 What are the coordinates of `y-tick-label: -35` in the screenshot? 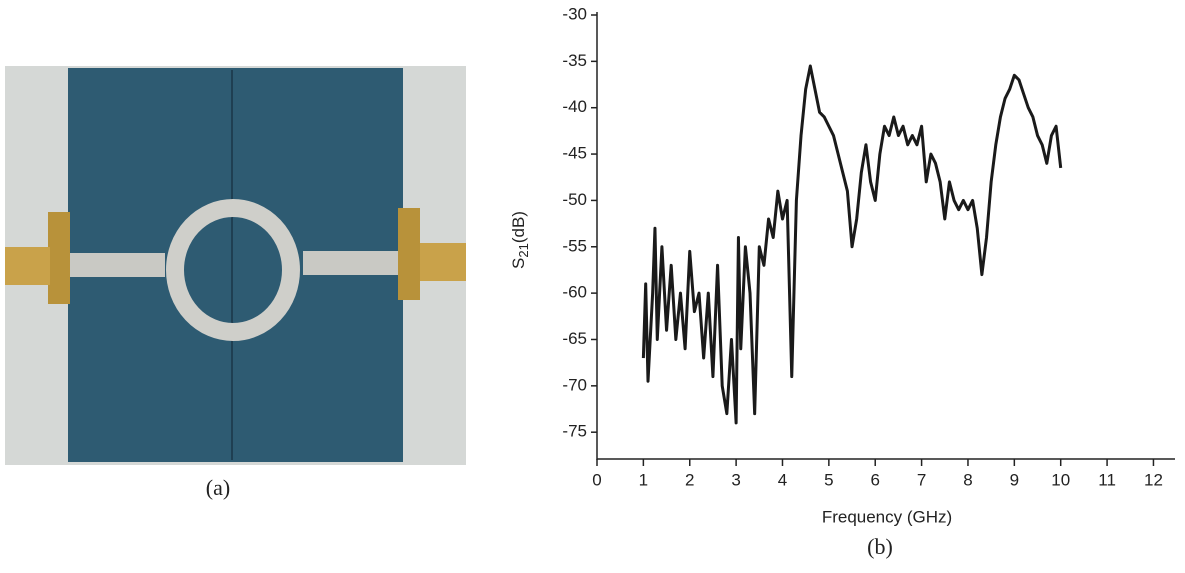 It's located at (574, 60).